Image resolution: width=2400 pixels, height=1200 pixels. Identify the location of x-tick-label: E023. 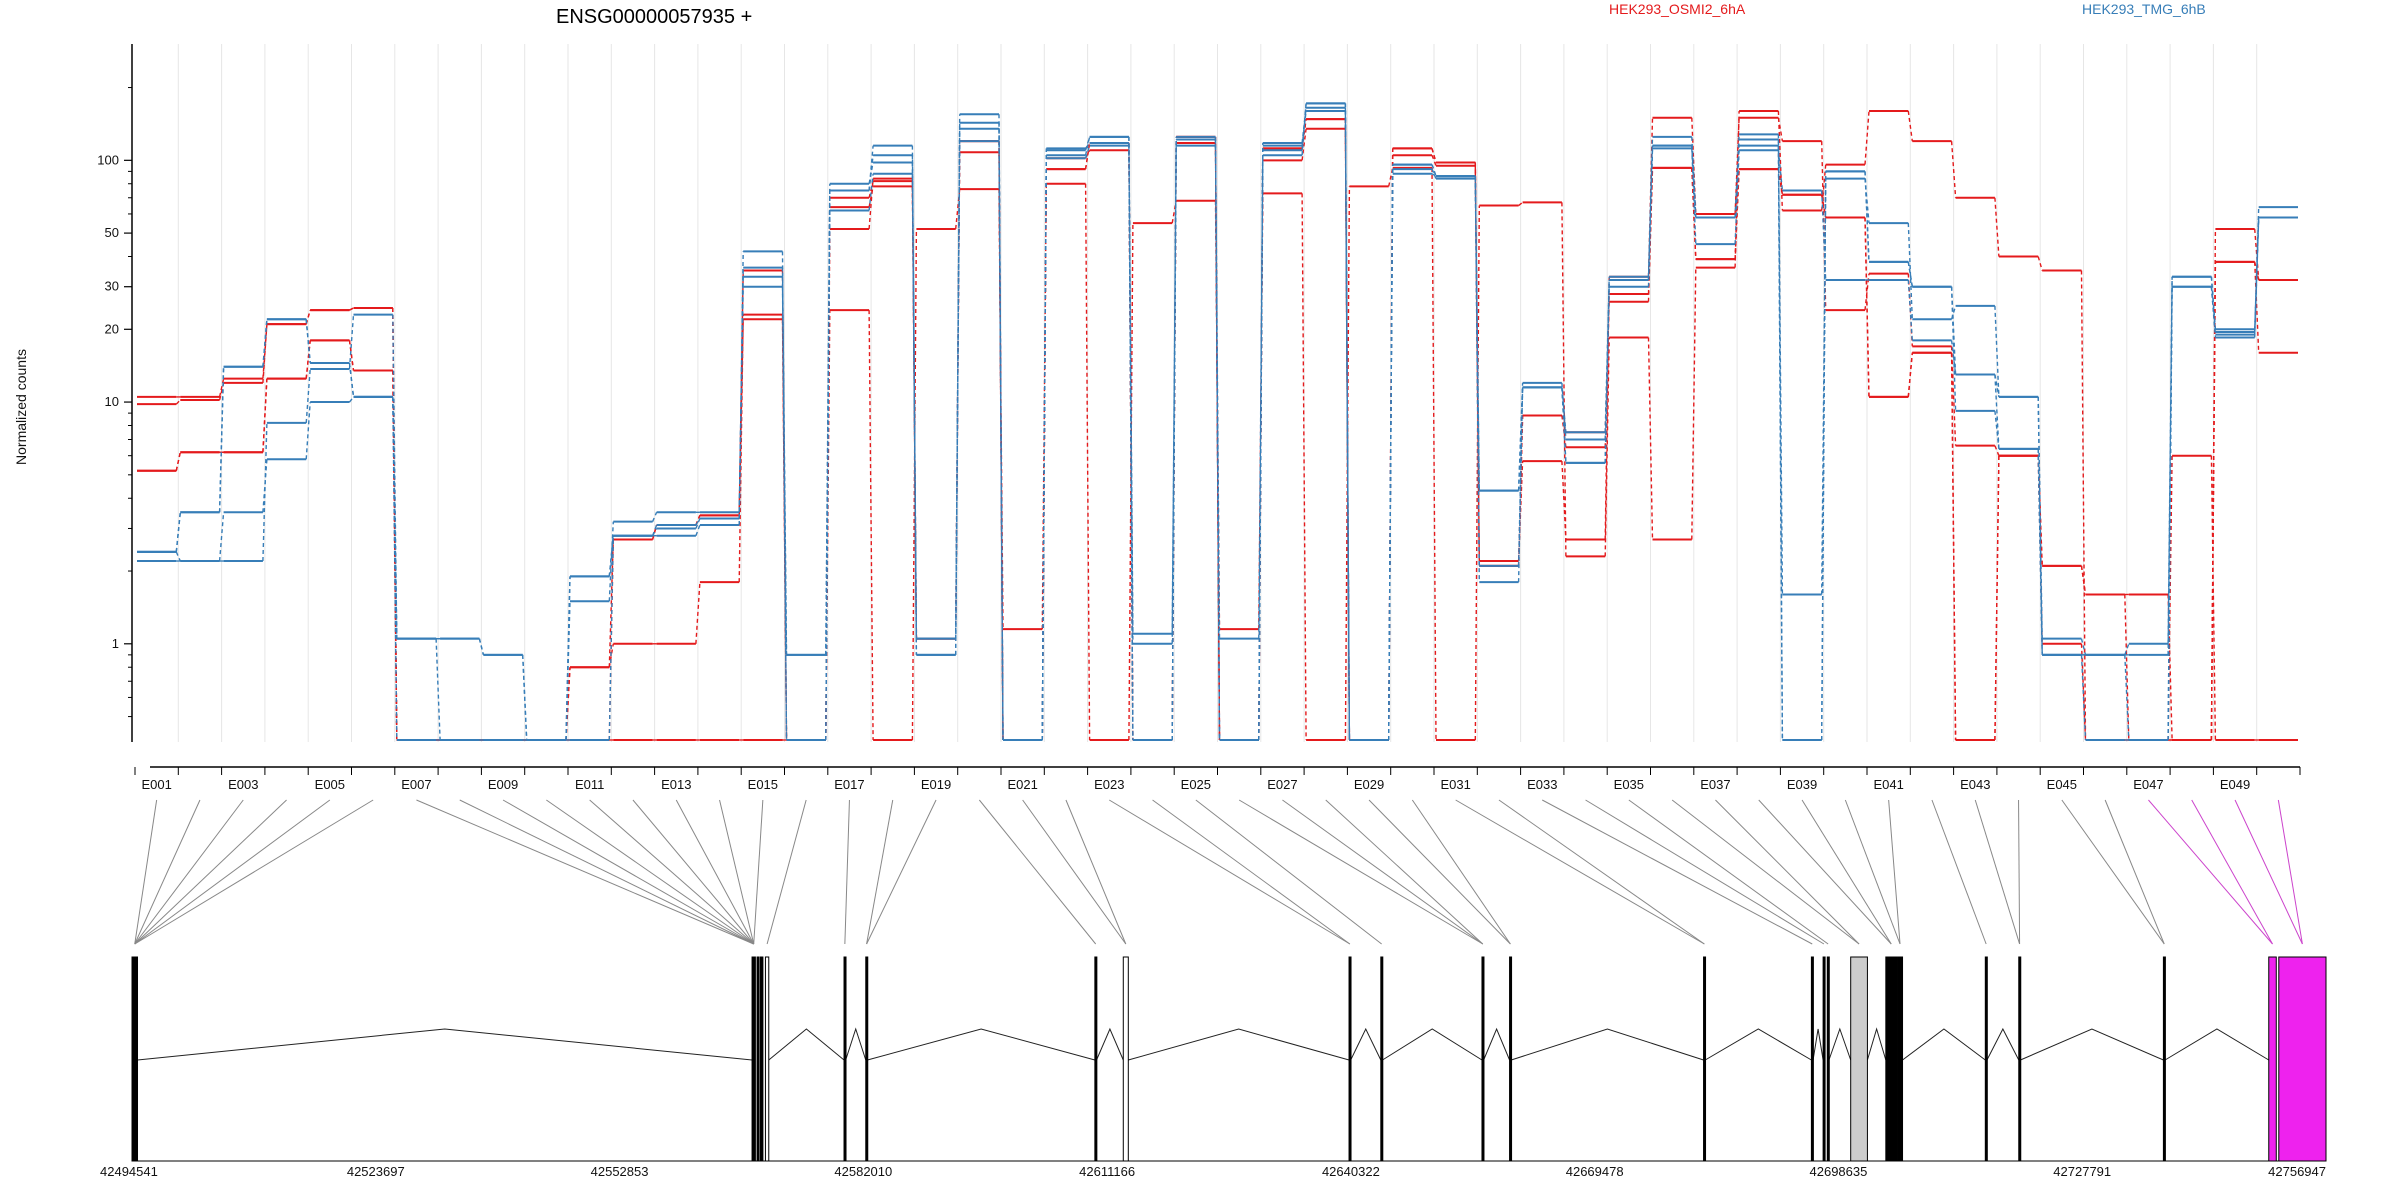
(1109, 784).